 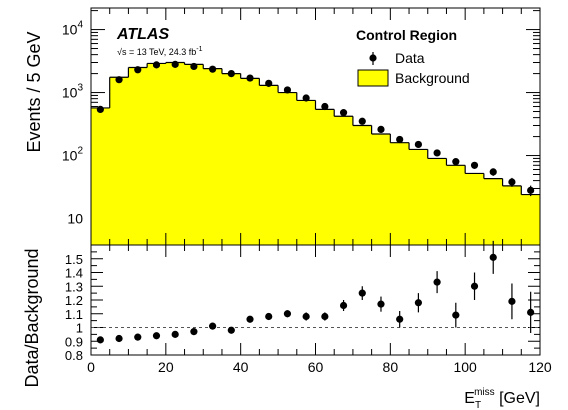 What do you see at coordinates (465, 367) in the screenshot?
I see `x-tick-label: 100` at bounding box center [465, 367].